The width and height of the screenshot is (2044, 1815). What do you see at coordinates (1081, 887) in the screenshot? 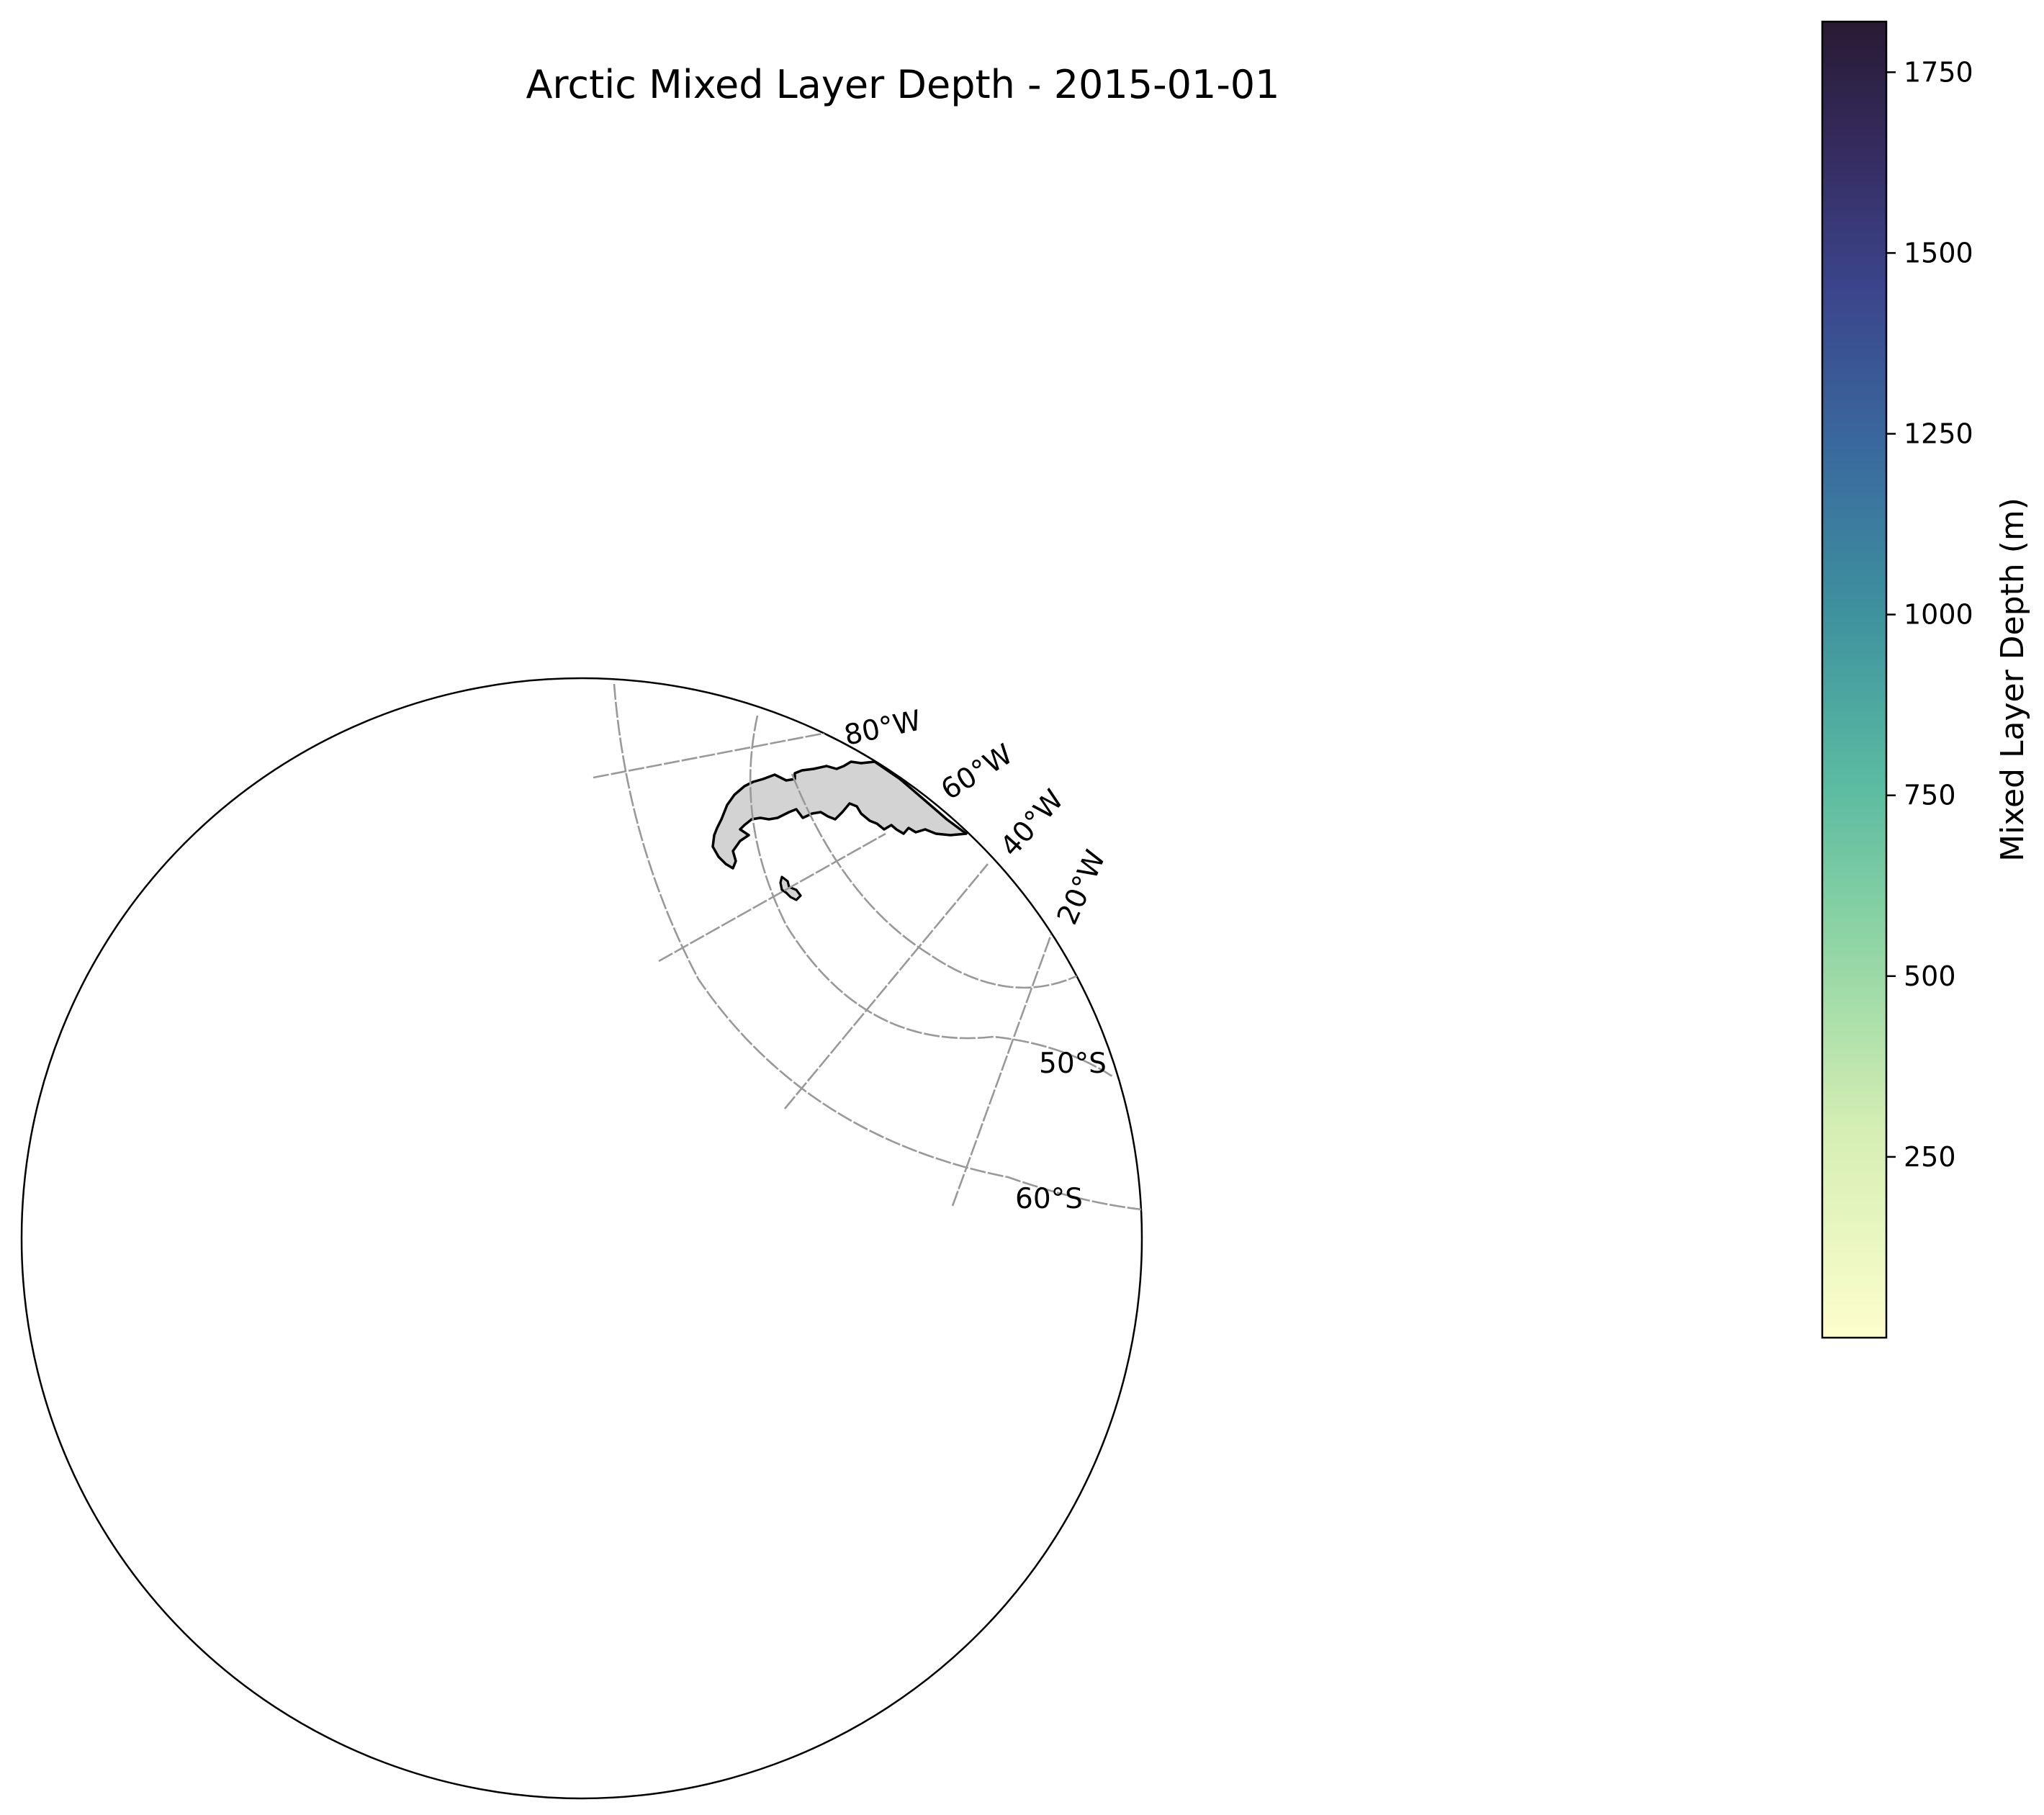
I see `label-meridian-20w: 20°W` at bounding box center [1081, 887].